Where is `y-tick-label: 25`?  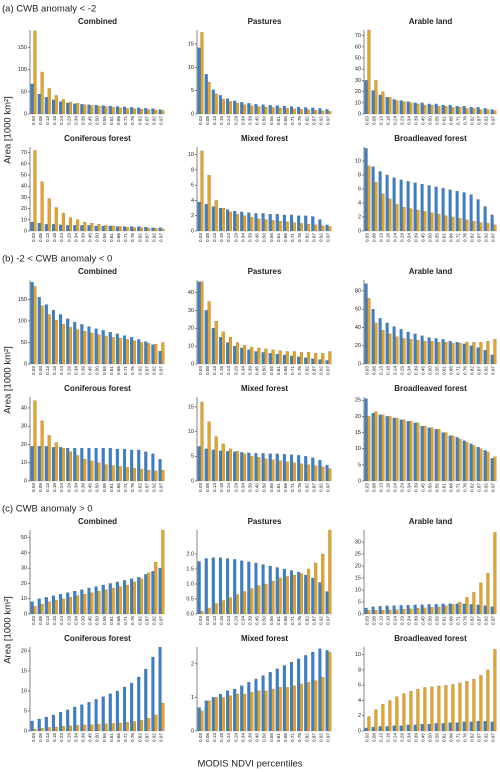
y-tick-label: 25 is located at coordinates (358, 554).